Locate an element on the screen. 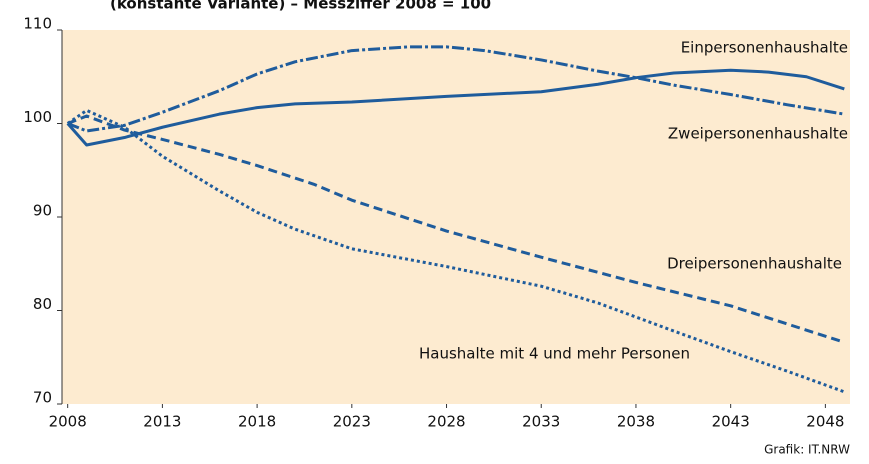  x-tick-label: 2043 is located at coordinates (731, 422).